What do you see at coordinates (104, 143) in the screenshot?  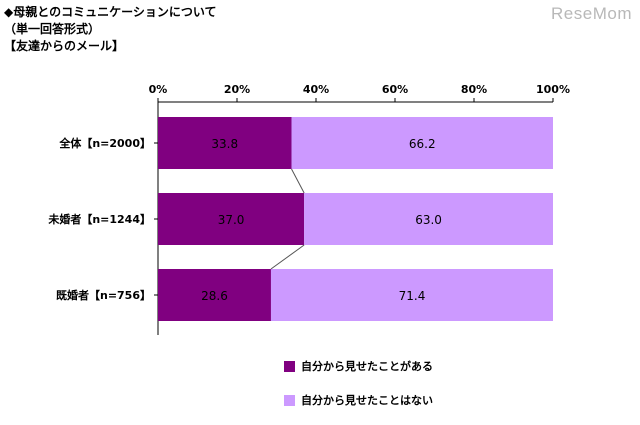 I see `category-label: 全体【n=2000】` at bounding box center [104, 143].